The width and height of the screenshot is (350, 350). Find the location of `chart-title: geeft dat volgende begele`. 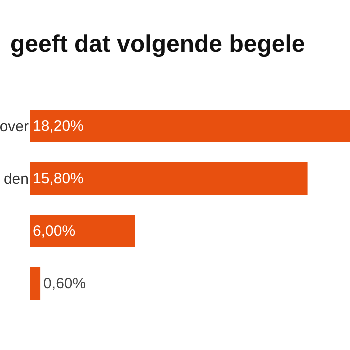

chart-title: geeft dat volgende begele is located at coordinates (158, 44).